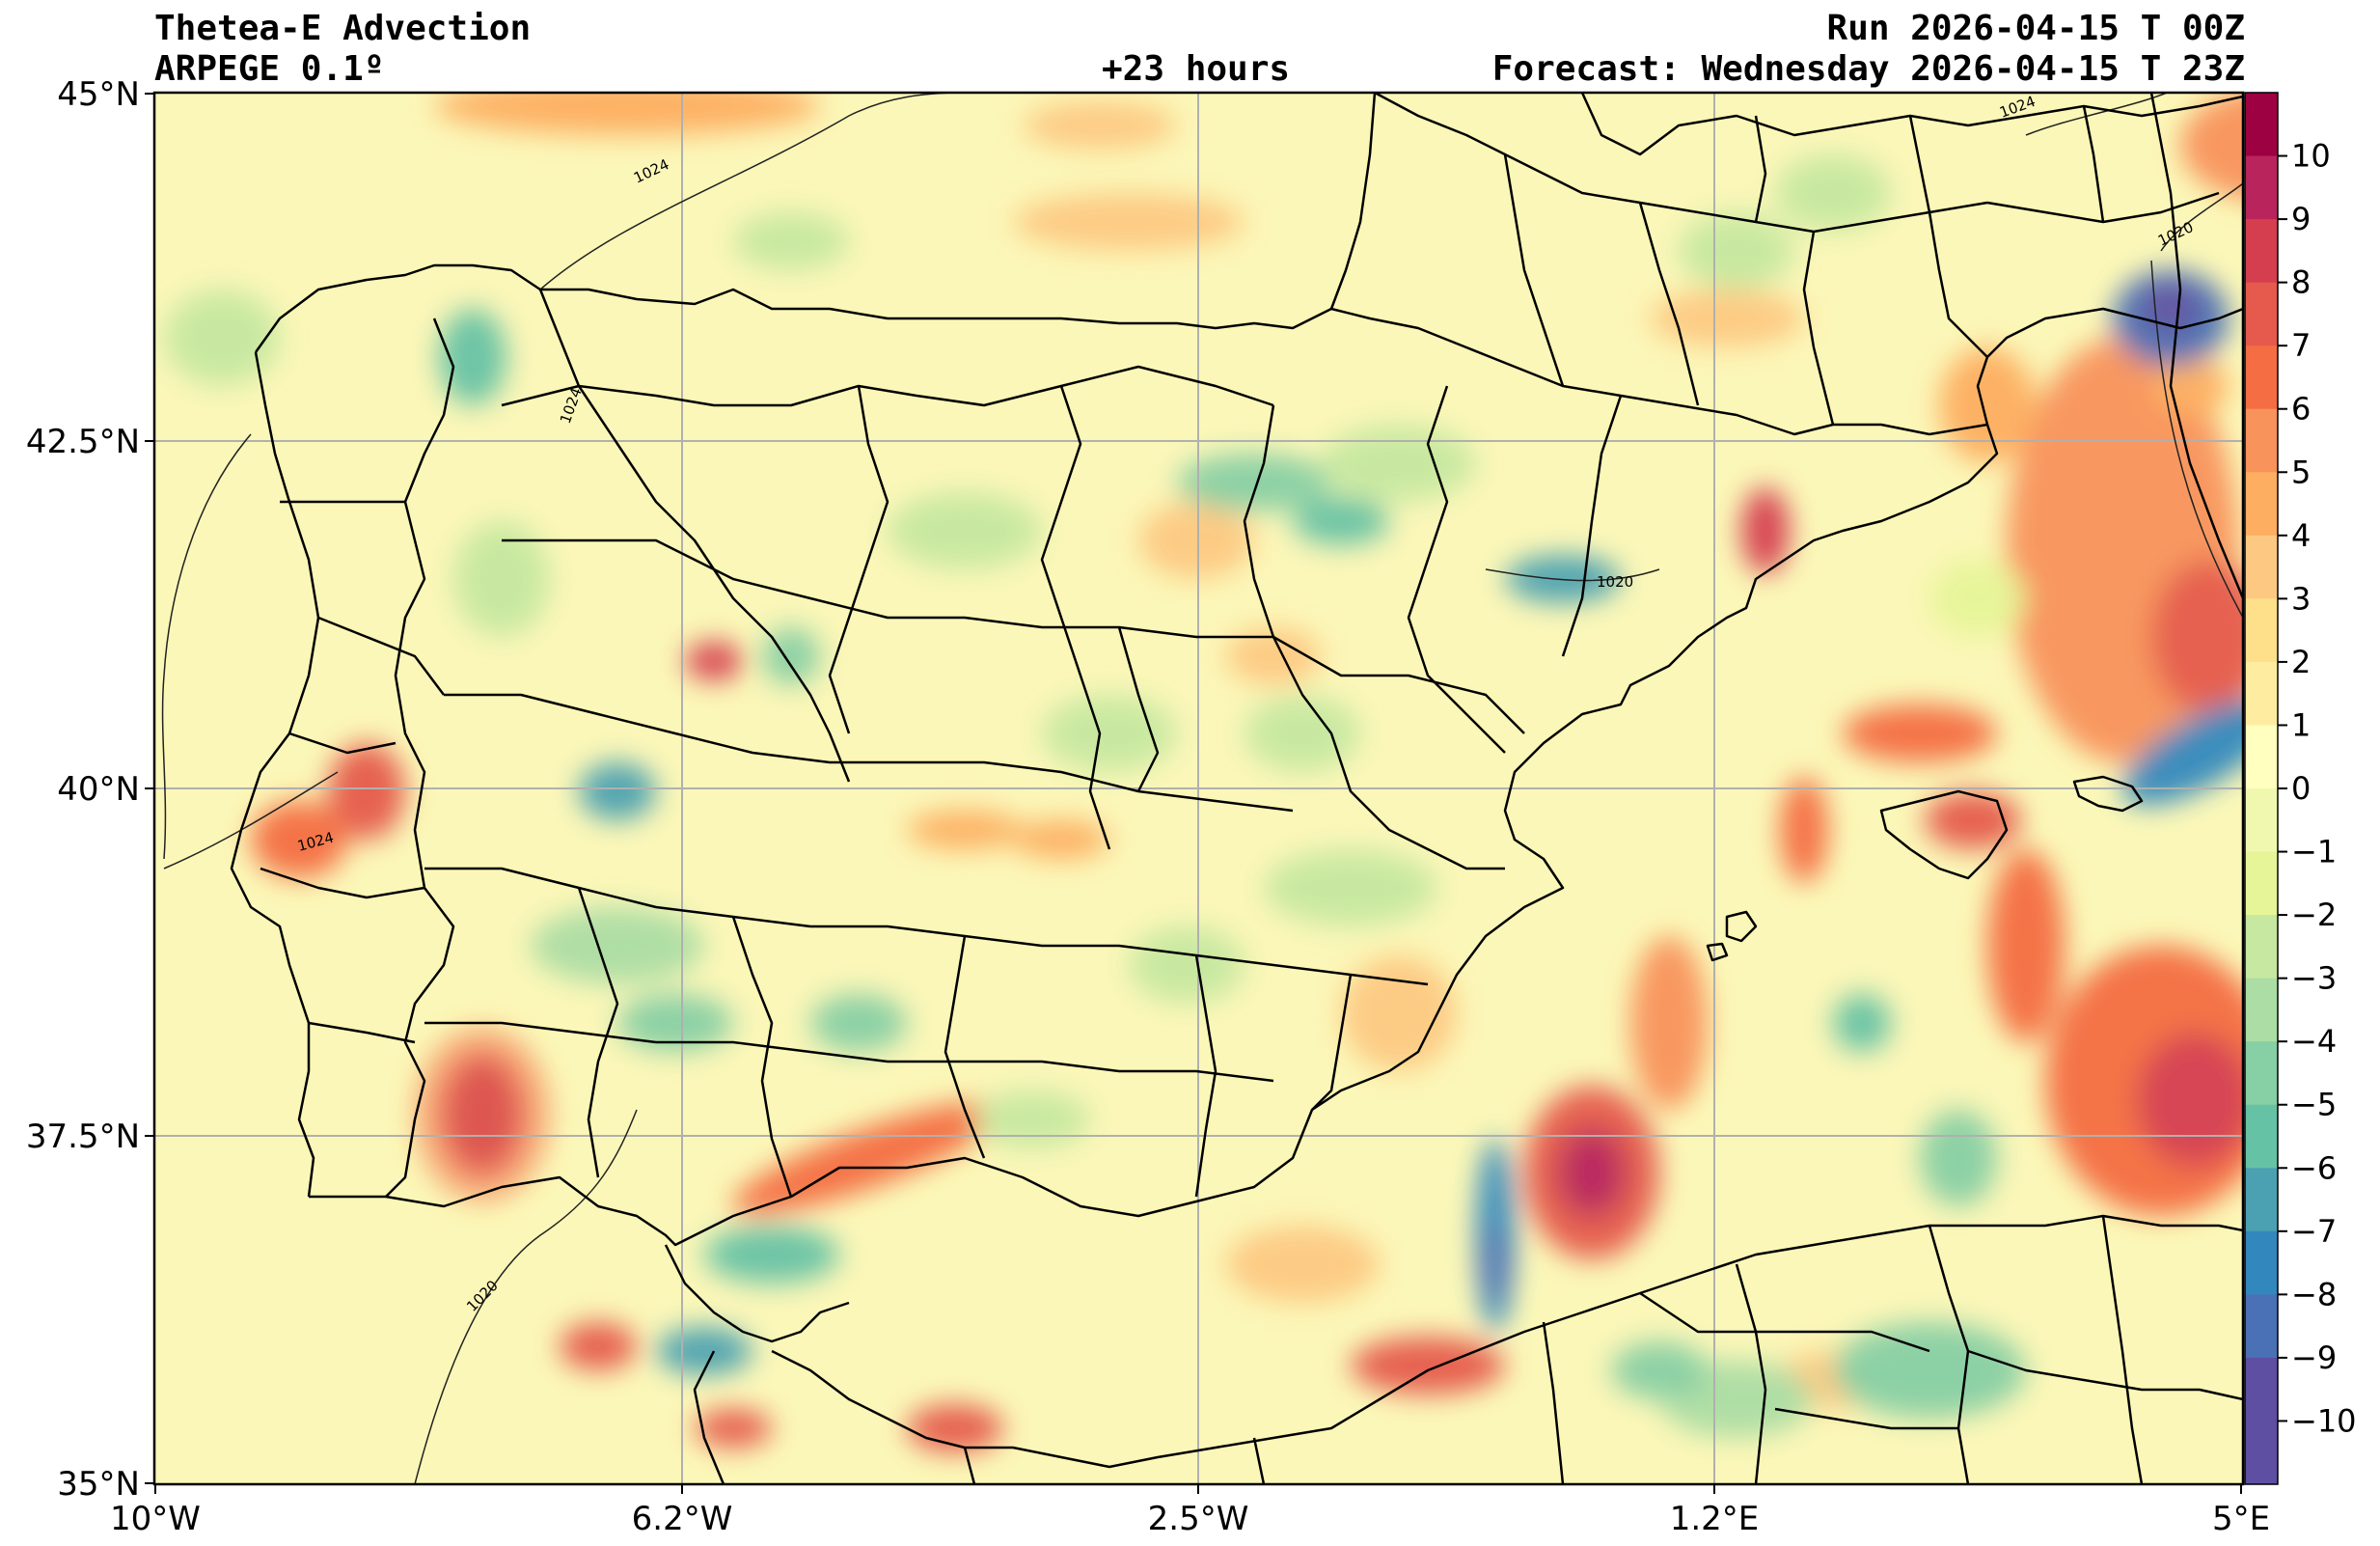  I want to click on colorbar-tick-label: −9, so click(2314, 1358).